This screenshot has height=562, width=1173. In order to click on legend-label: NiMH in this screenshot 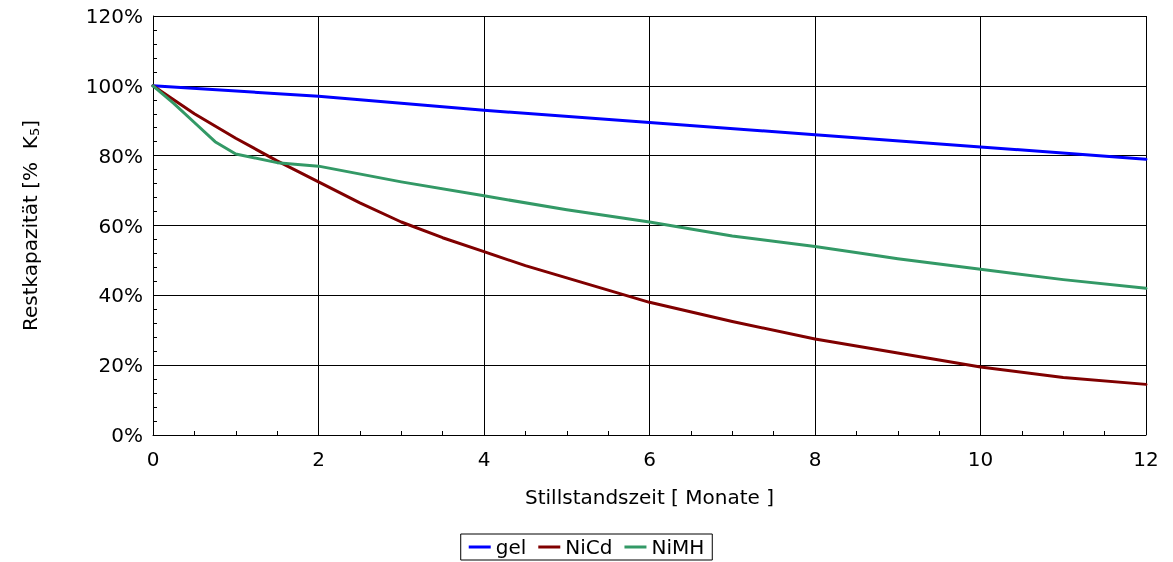, I will do `click(678, 547)`.